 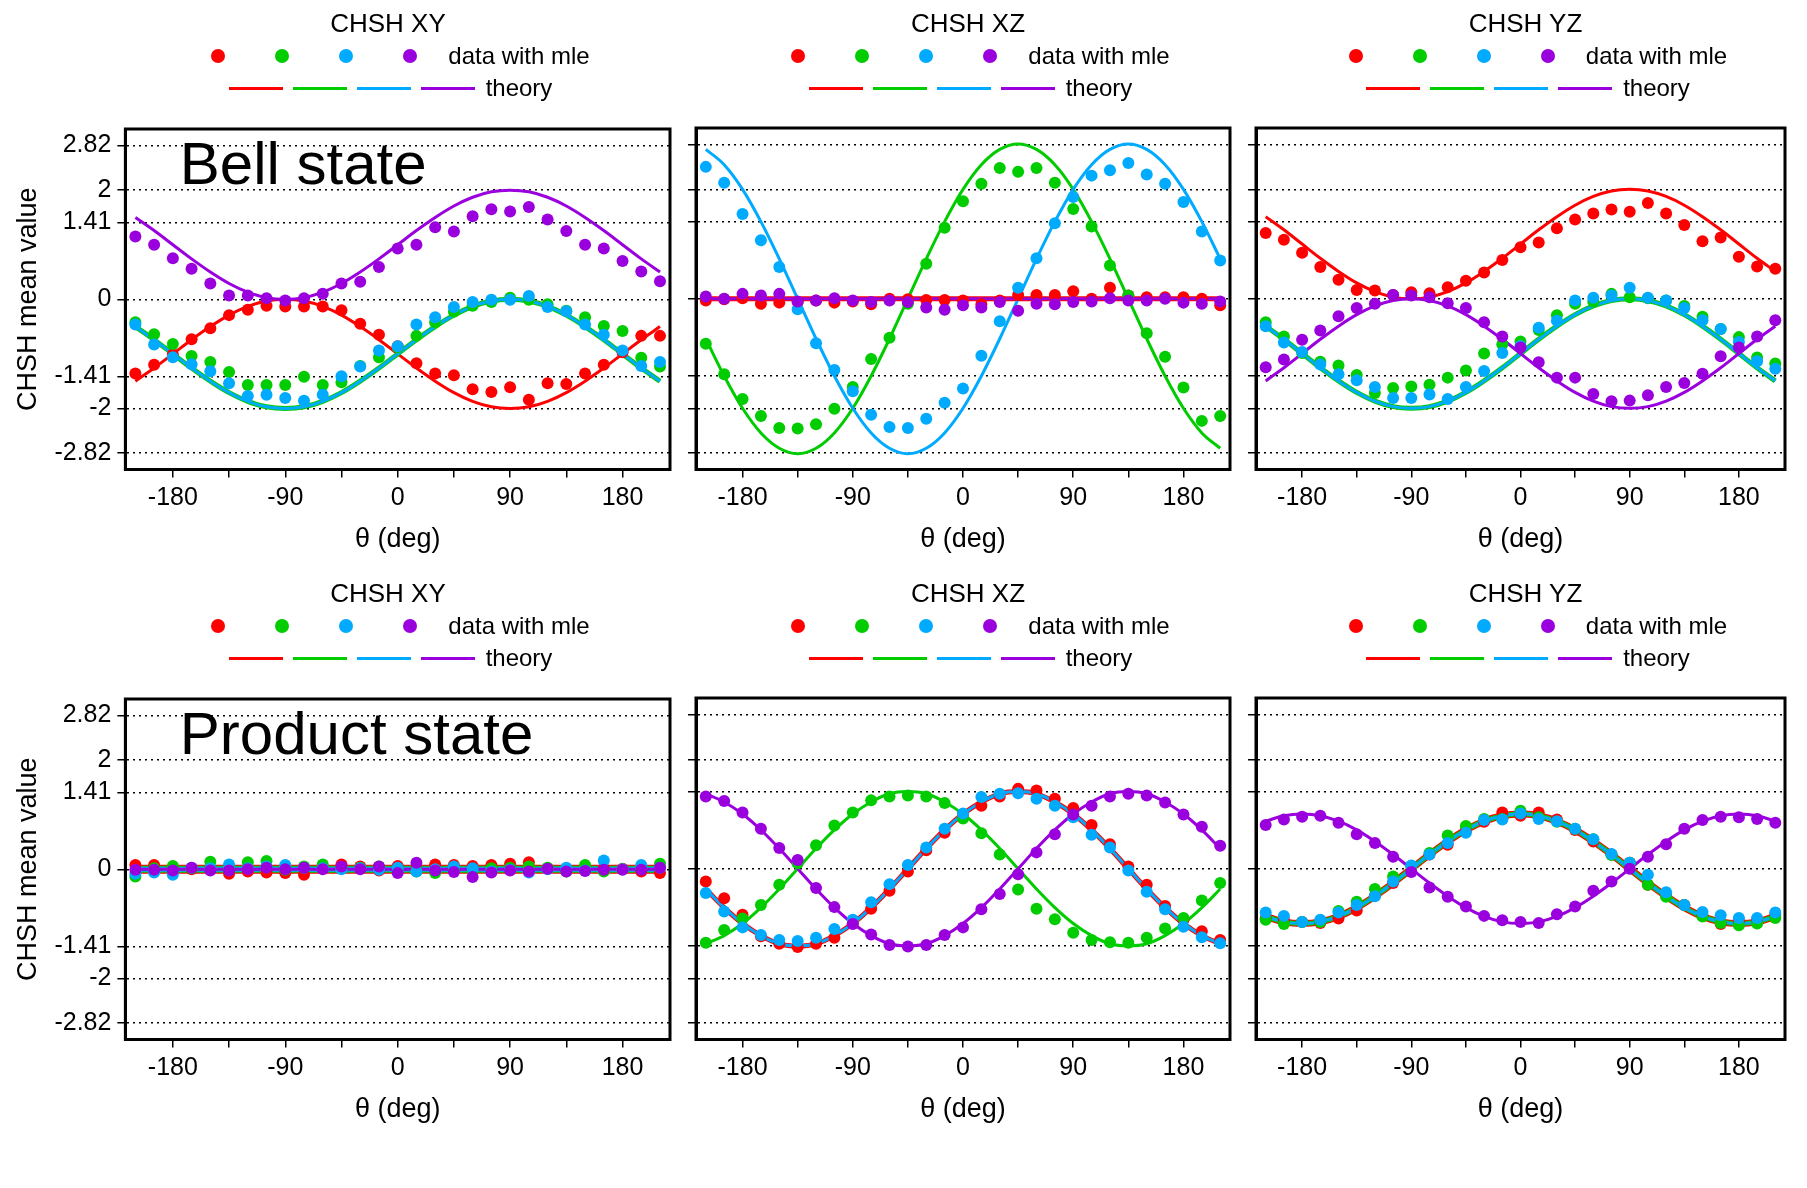 I want to click on annotation: Bell state, so click(x=303, y=163).